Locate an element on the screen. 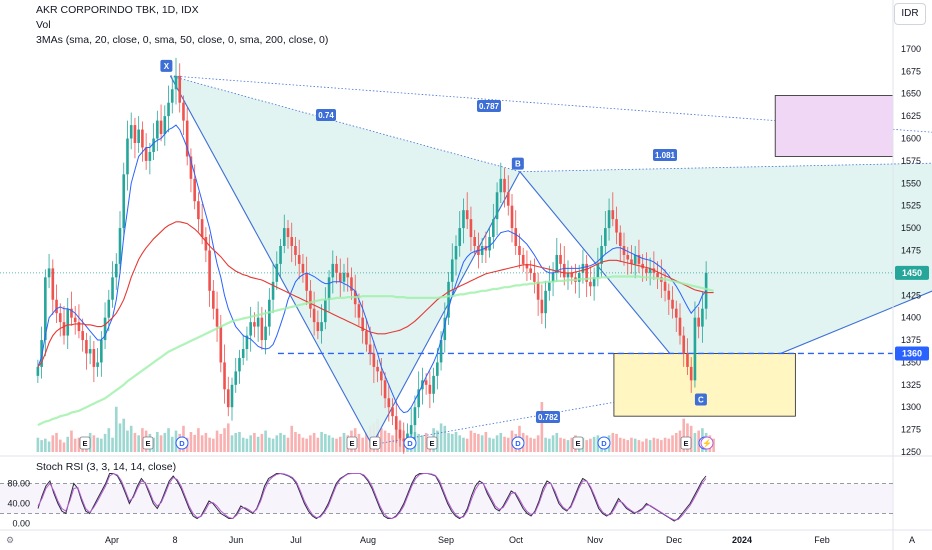  last-price-badge is located at coordinates (912, 272).